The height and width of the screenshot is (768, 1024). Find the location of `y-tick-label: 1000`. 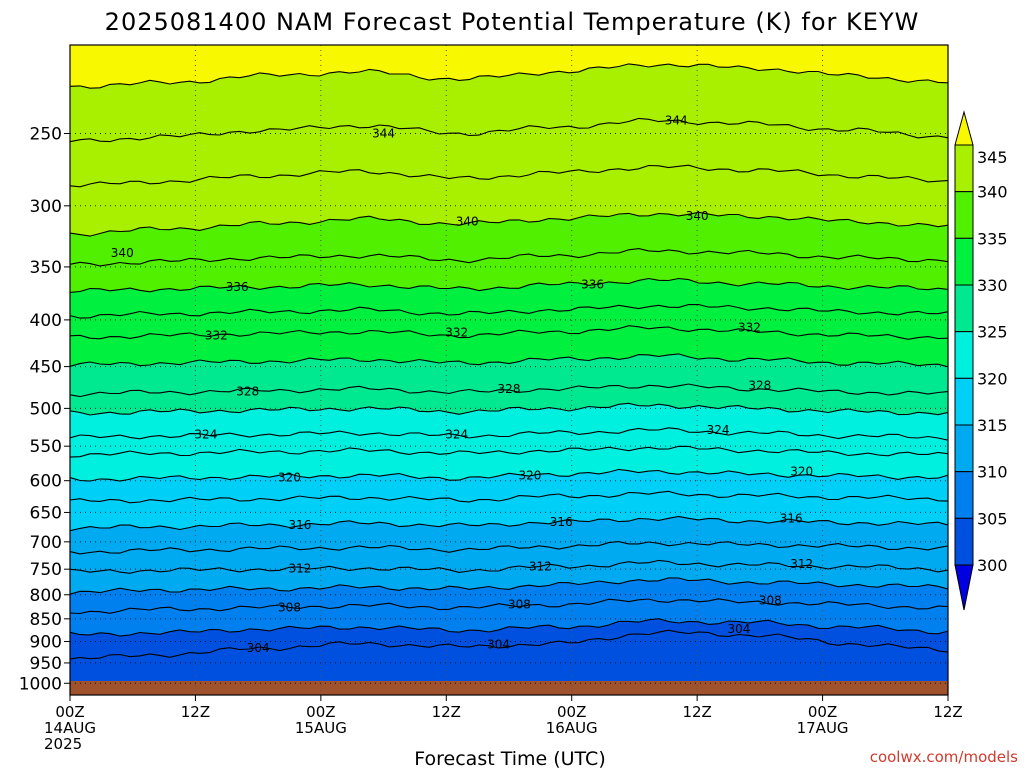

y-tick-label: 1000 is located at coordinates (40, 684).